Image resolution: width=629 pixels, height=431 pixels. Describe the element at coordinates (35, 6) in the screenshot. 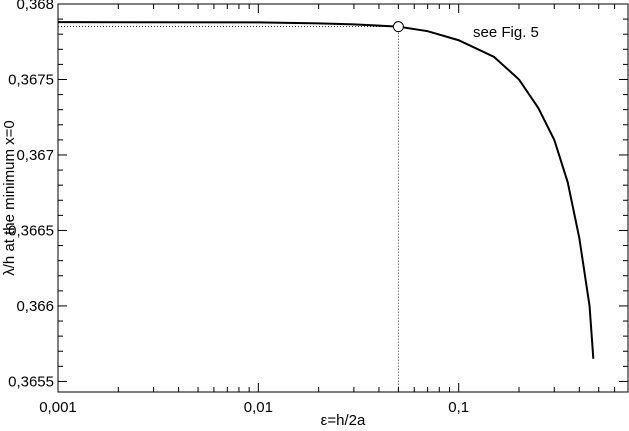

I see `y-tick-label: 0,368` at that location.